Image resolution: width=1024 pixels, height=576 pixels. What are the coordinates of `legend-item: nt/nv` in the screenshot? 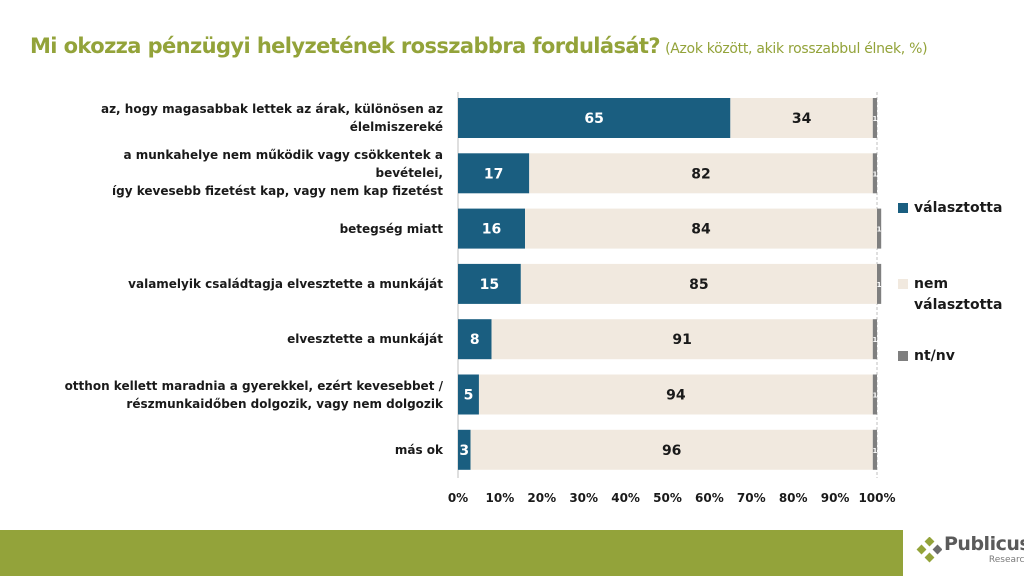 It's located at (926, 356).